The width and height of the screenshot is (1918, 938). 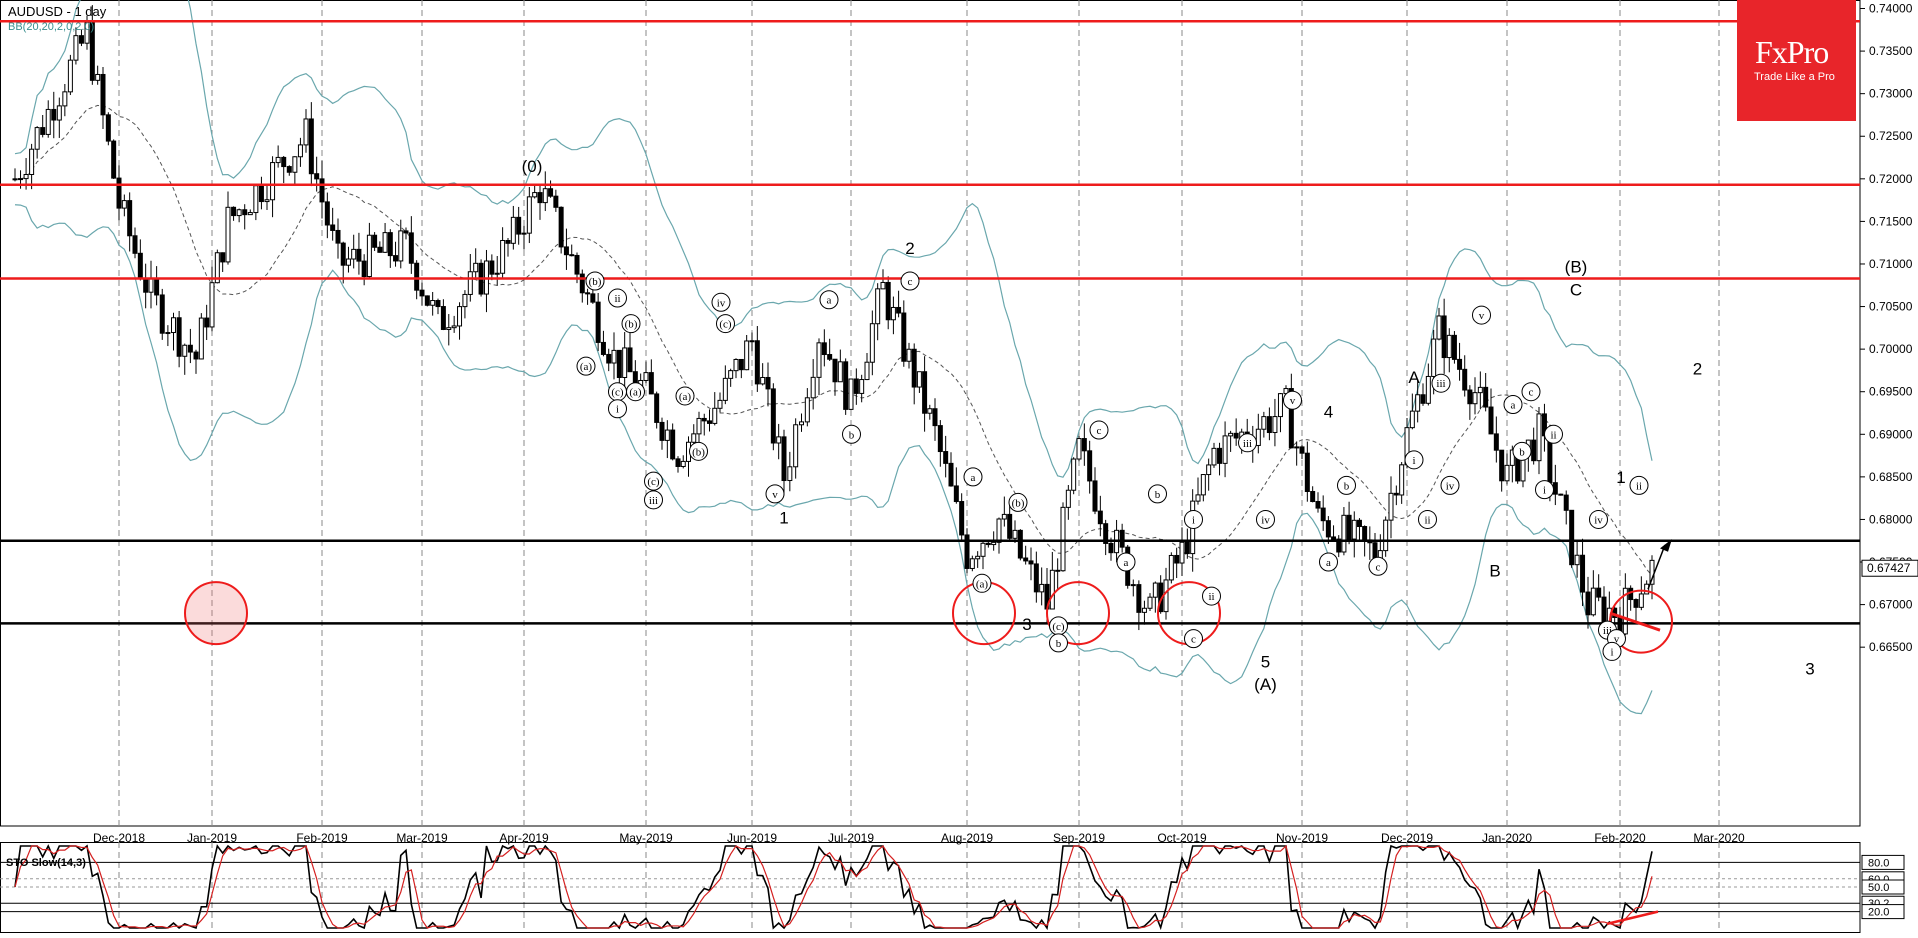 I want to click on time-tick-label: Jan-2019, so click(x=212, y=838).